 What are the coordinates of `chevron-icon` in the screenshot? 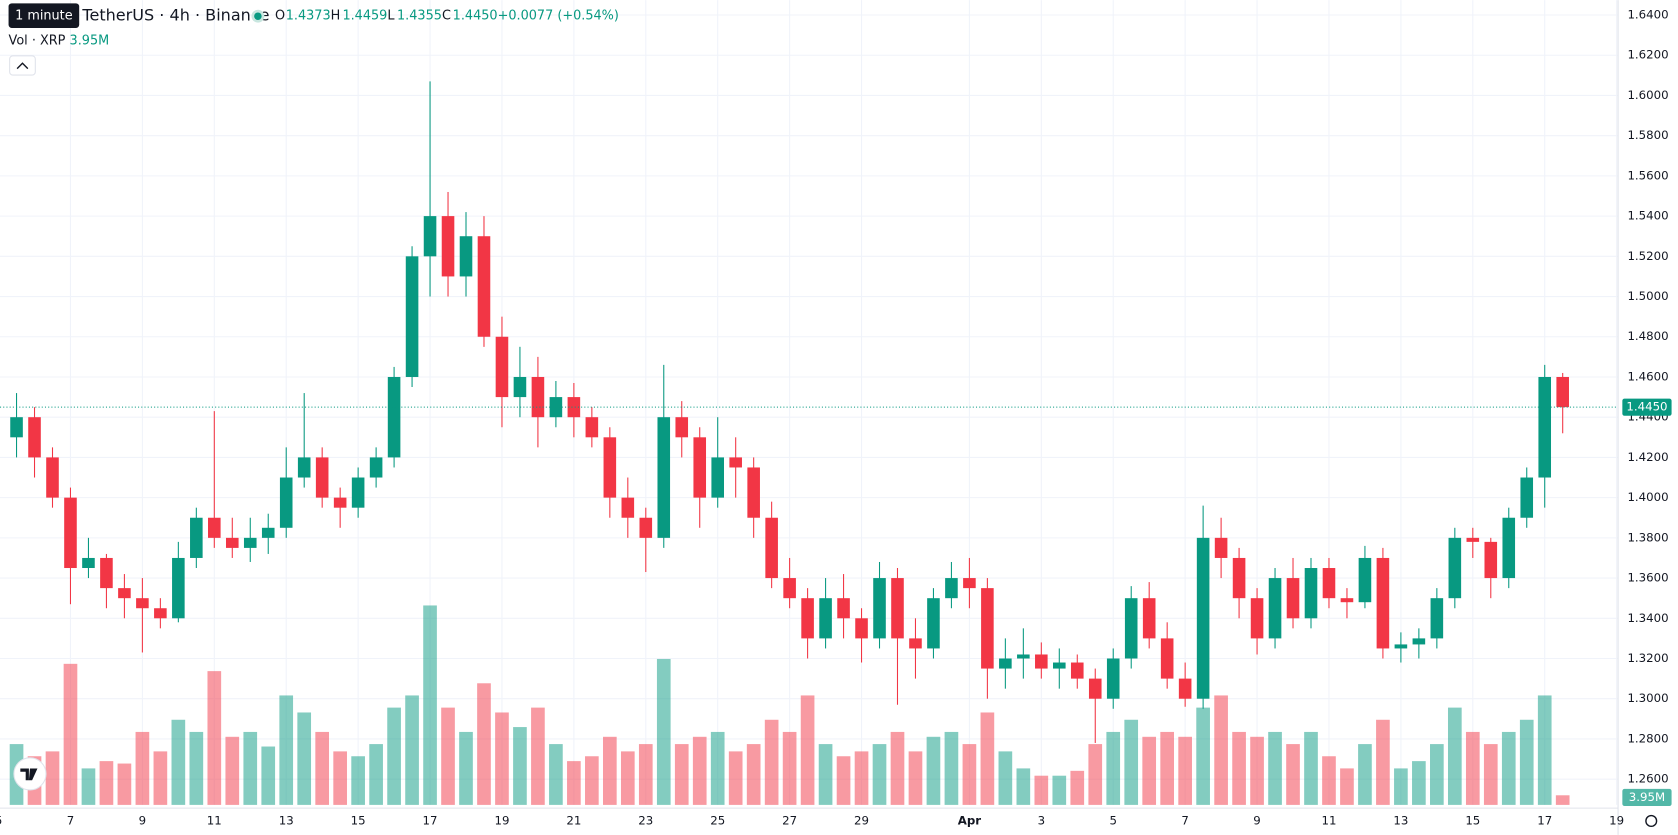 It's located at (22, 66).